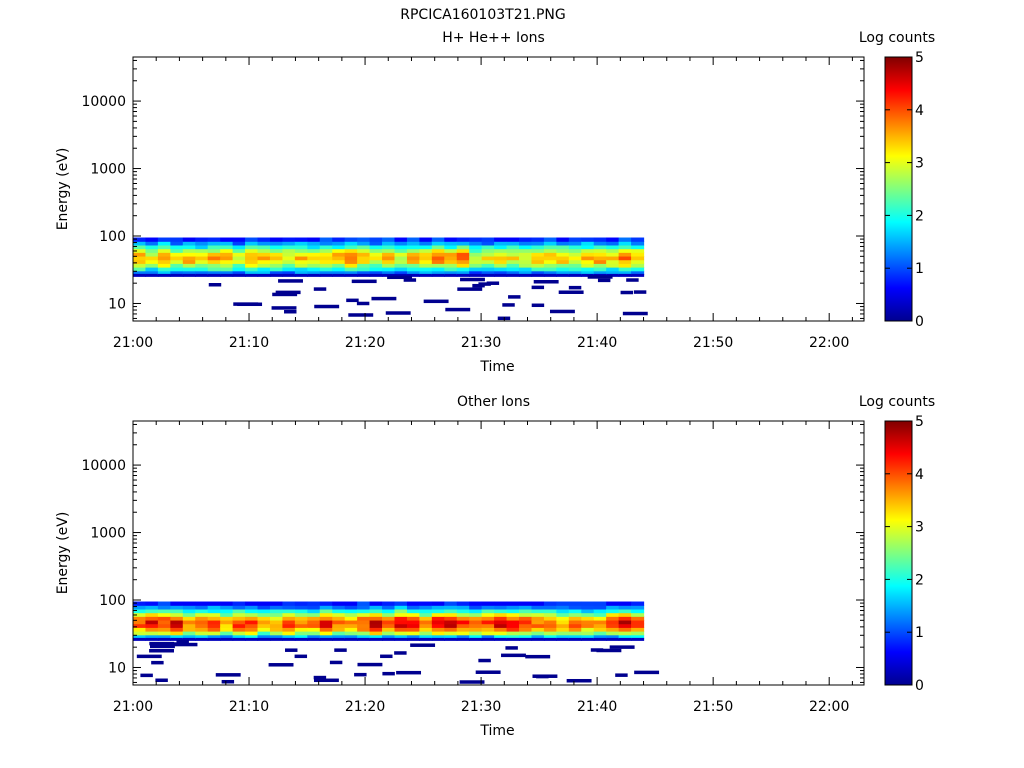  Describe the element at coordinates (108, 534) in the screenshot. I see `y-tick-label: 1000` at that location.